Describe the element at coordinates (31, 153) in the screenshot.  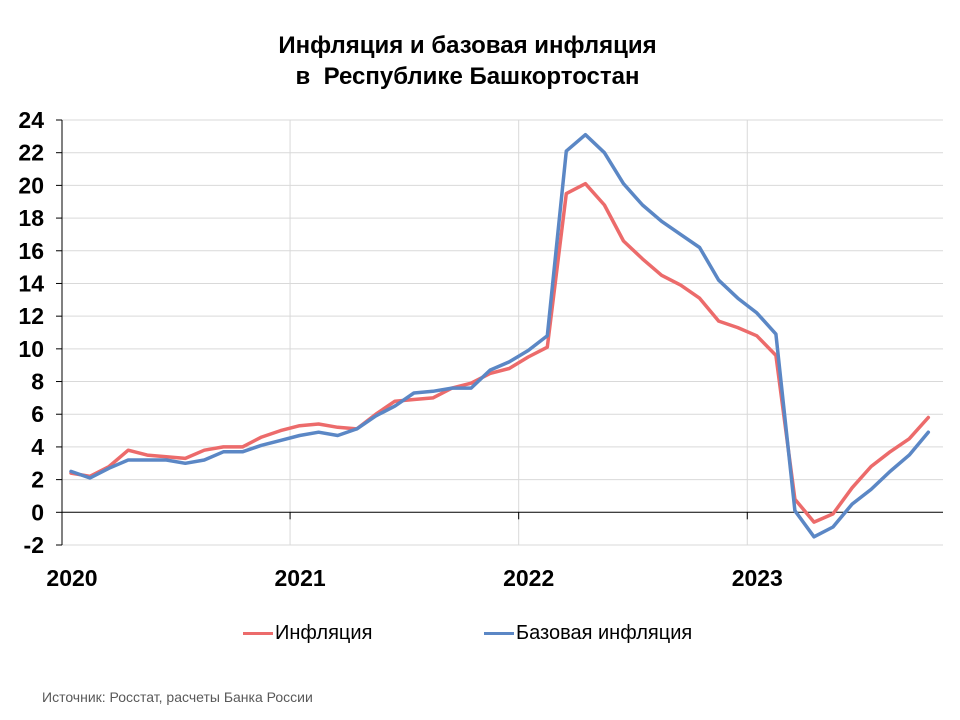
I see `y-tick-label: 22` at that location.